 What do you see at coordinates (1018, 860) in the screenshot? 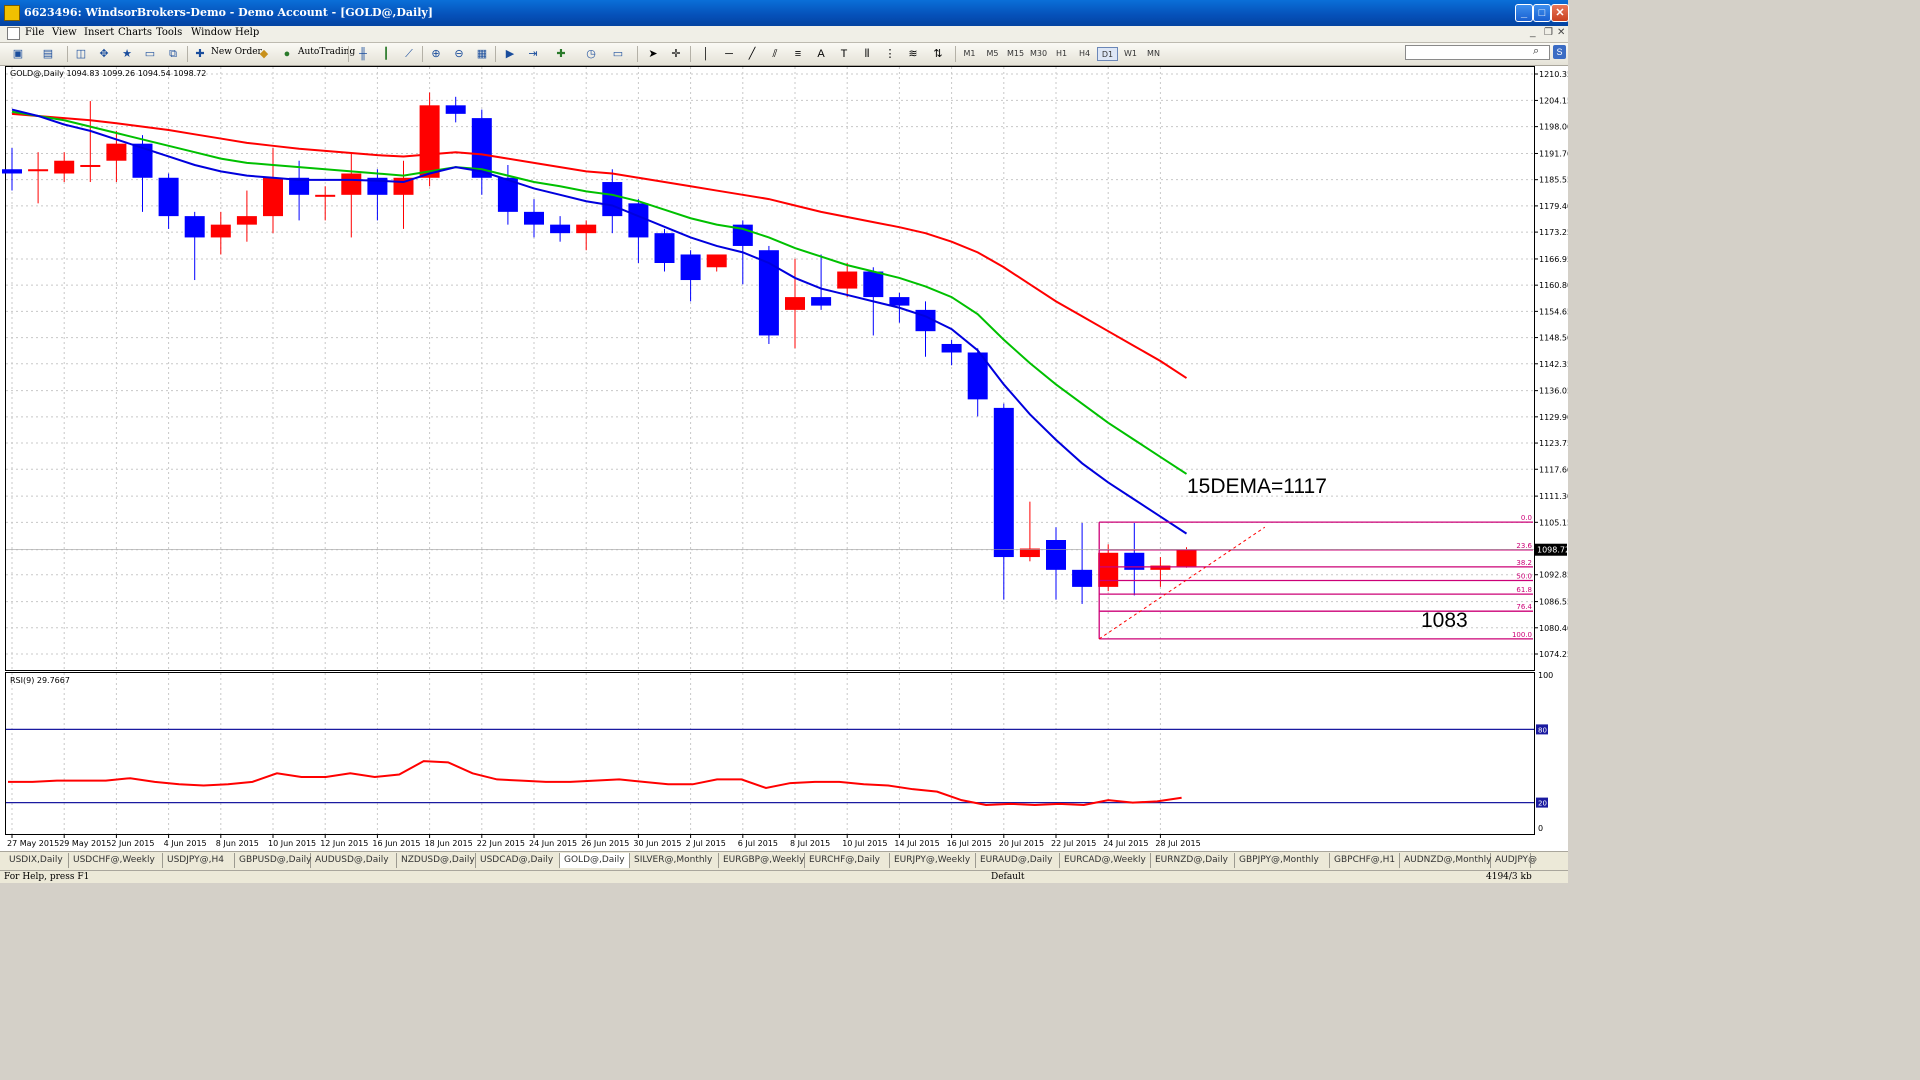
I see `chart-tab: EURAUD@,Daily` at bounding box center [1018, 860].